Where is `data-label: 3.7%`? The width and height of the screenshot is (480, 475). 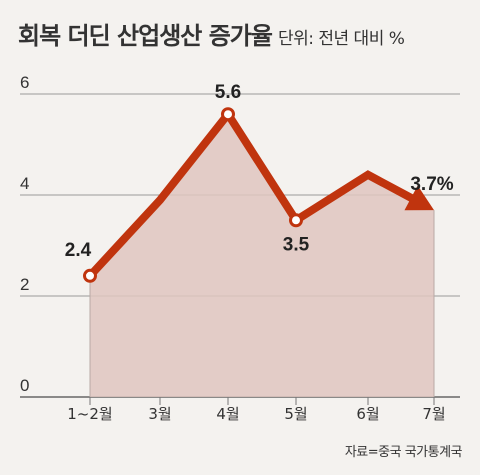 data-label: 3.7% is located at coordinates (431, 184).